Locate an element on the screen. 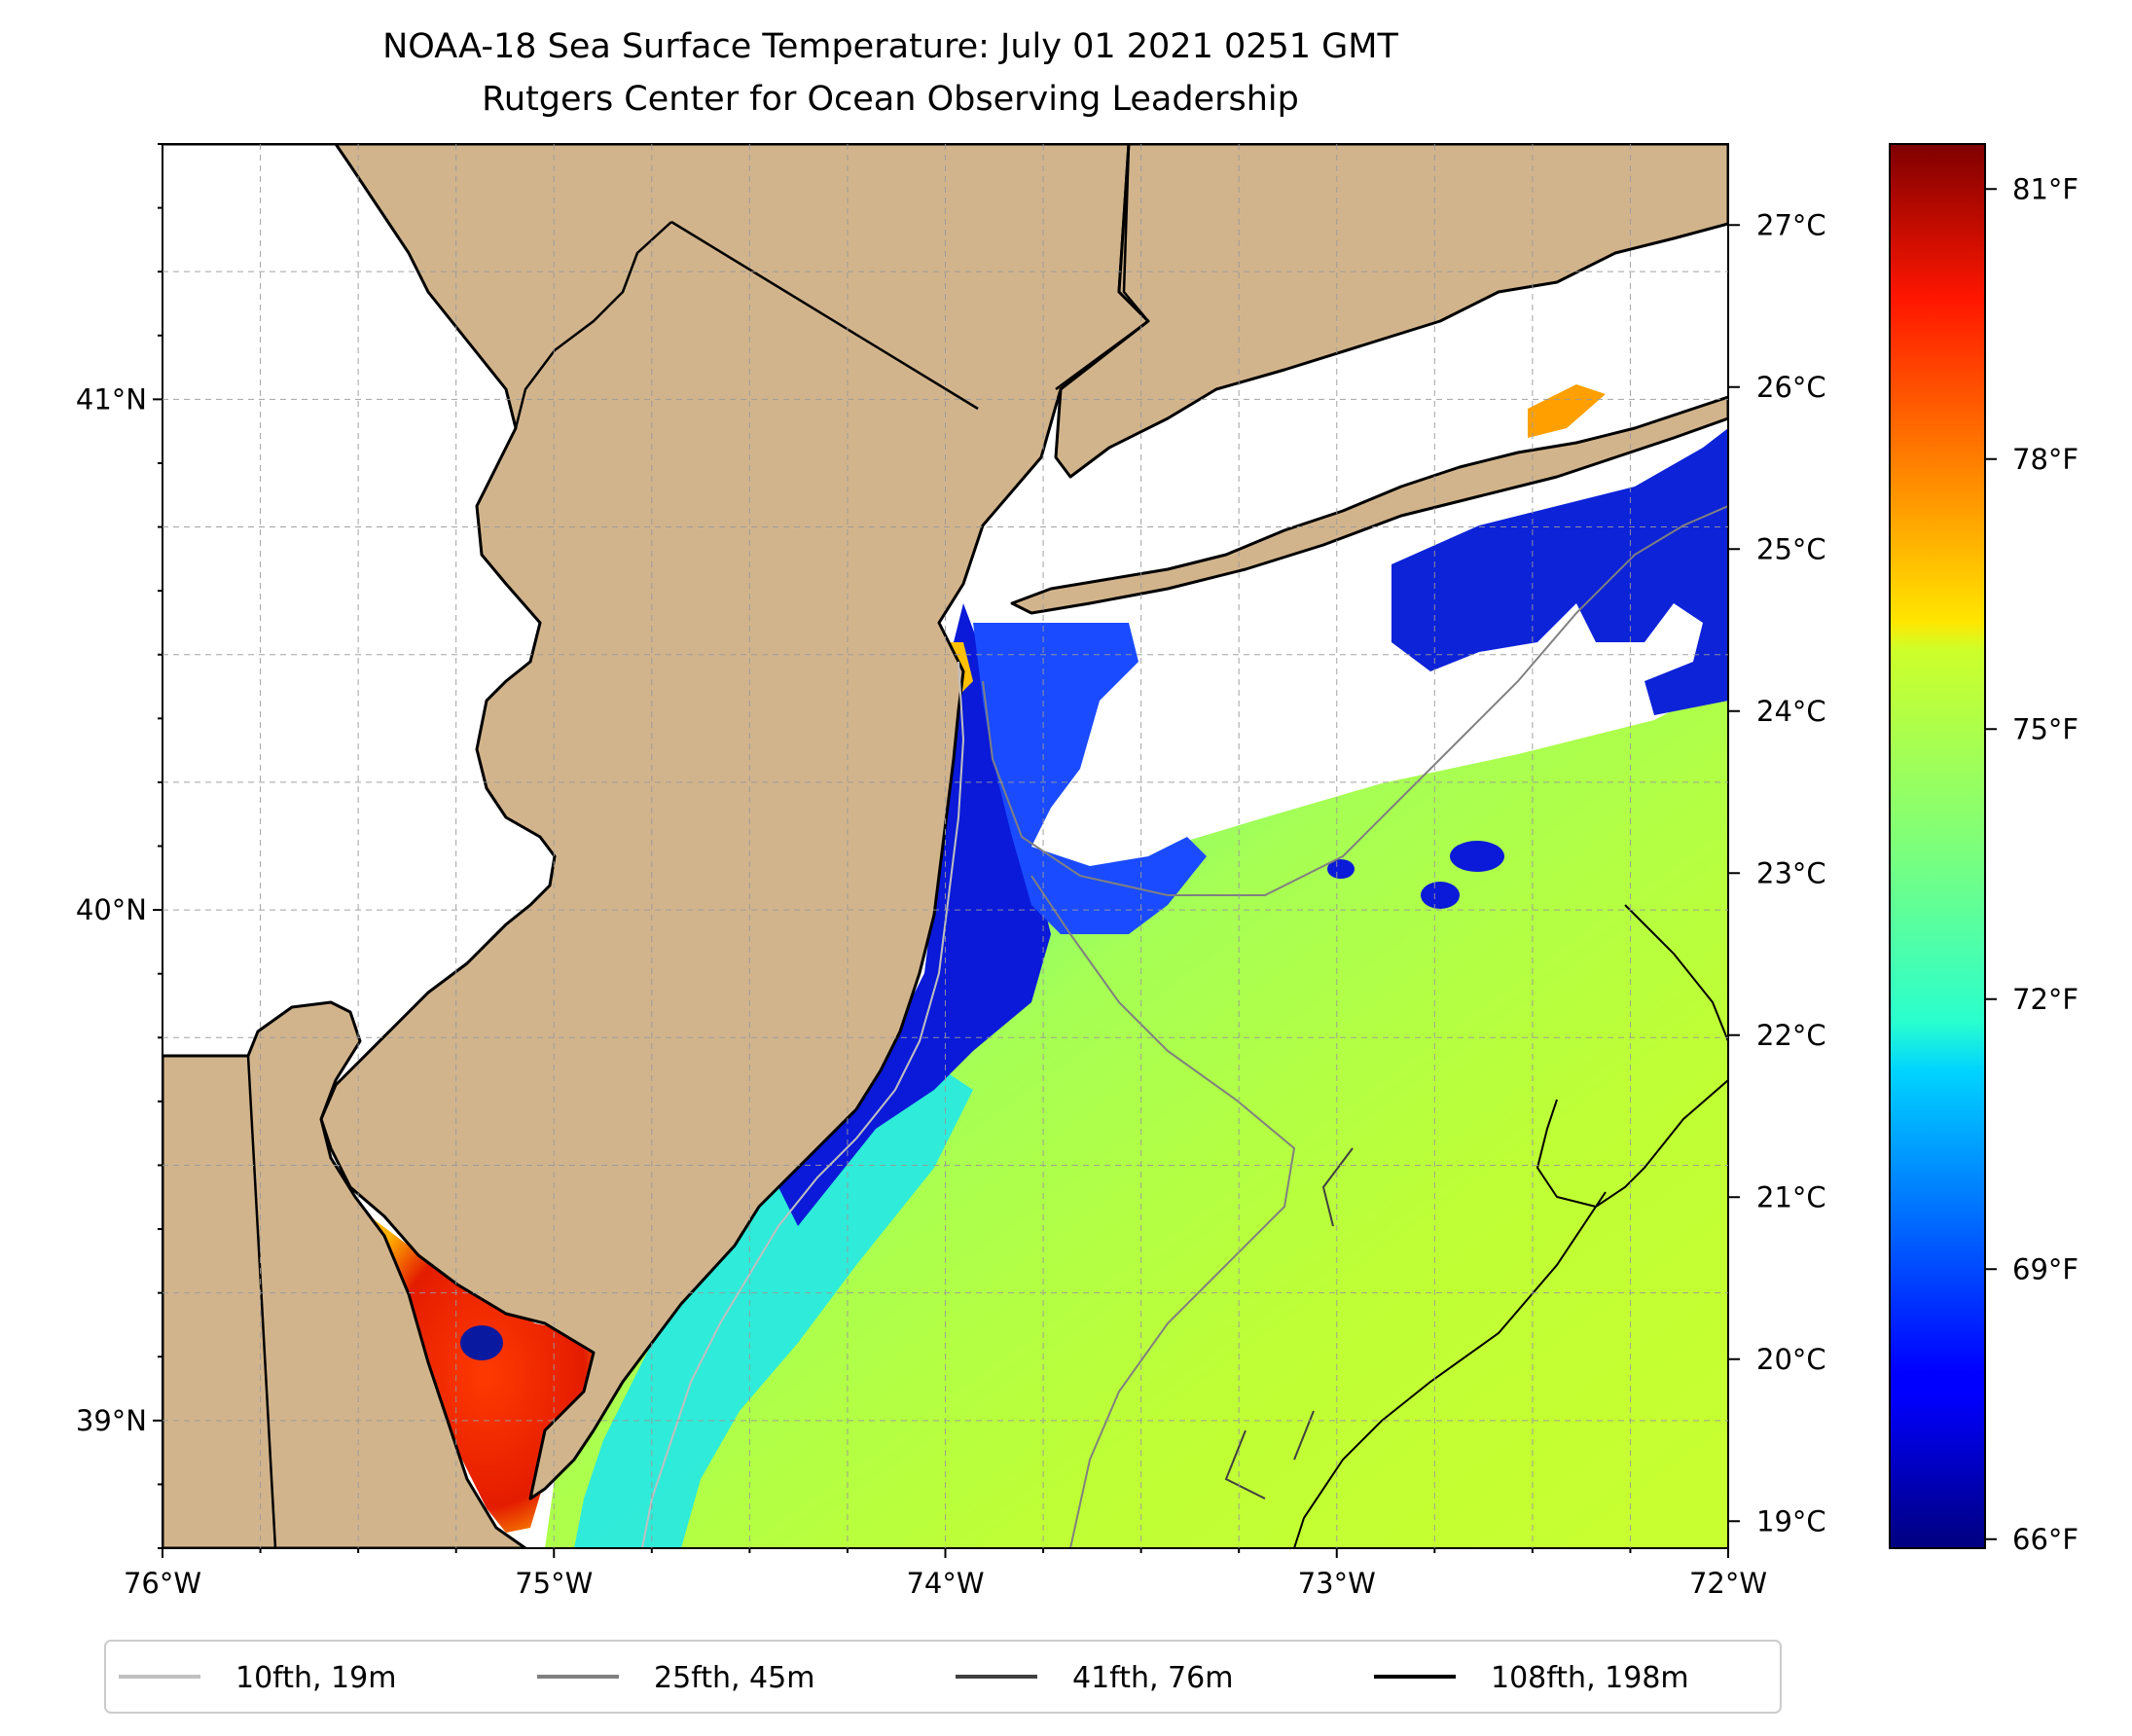  fahrenheit-tick-label: 69°F is located at coordinates (2045, 1269).